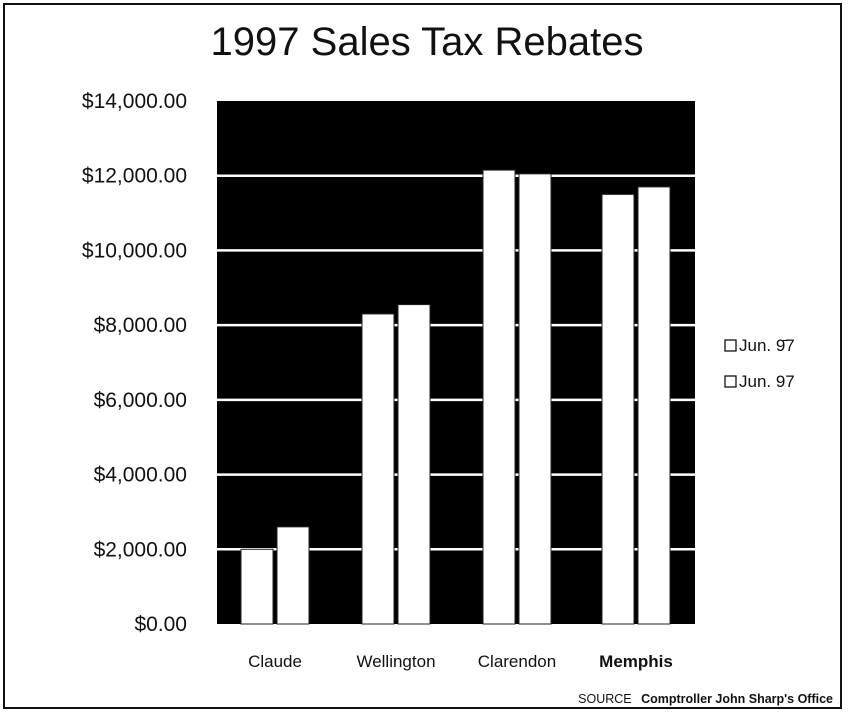 This screenshot has width=849, height=715. I want to click on x-category-label: Claude, so click(275, 661).